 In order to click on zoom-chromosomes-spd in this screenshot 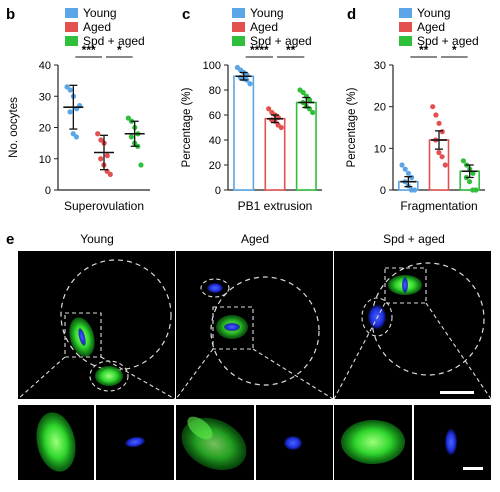, I will do `click(451, 442)`.